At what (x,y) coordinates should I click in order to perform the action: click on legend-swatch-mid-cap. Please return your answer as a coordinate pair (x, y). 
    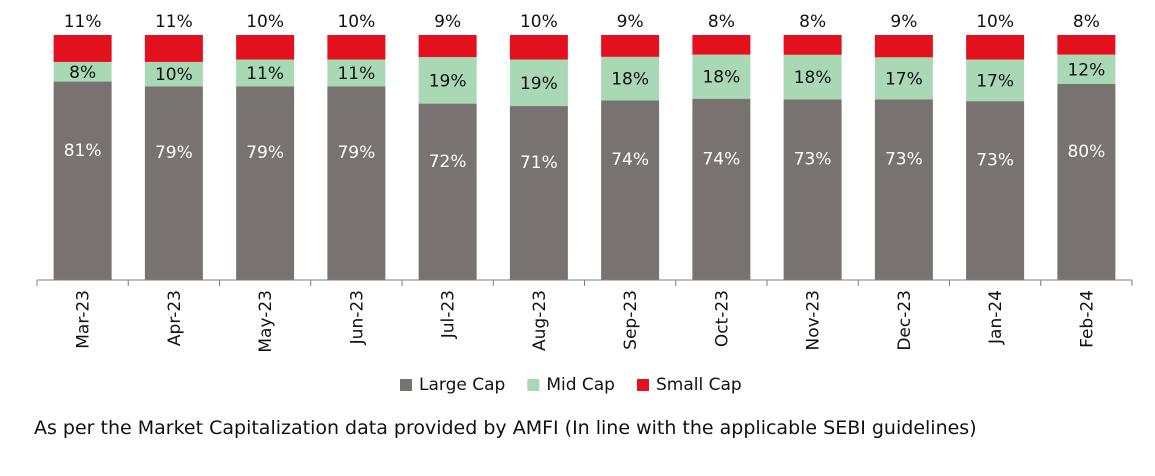
    Looking at the image, I should click on (533, 385).